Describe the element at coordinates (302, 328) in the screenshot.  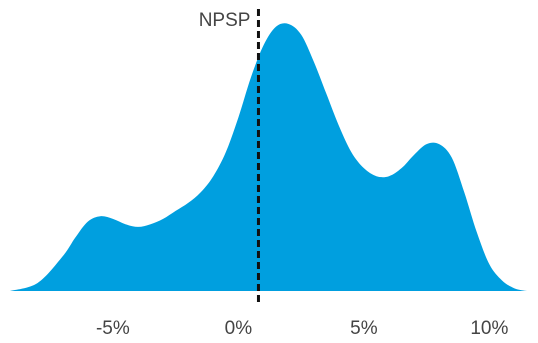
I see `x-axis-ticks: -5% 0% 5% 10%` at that location.